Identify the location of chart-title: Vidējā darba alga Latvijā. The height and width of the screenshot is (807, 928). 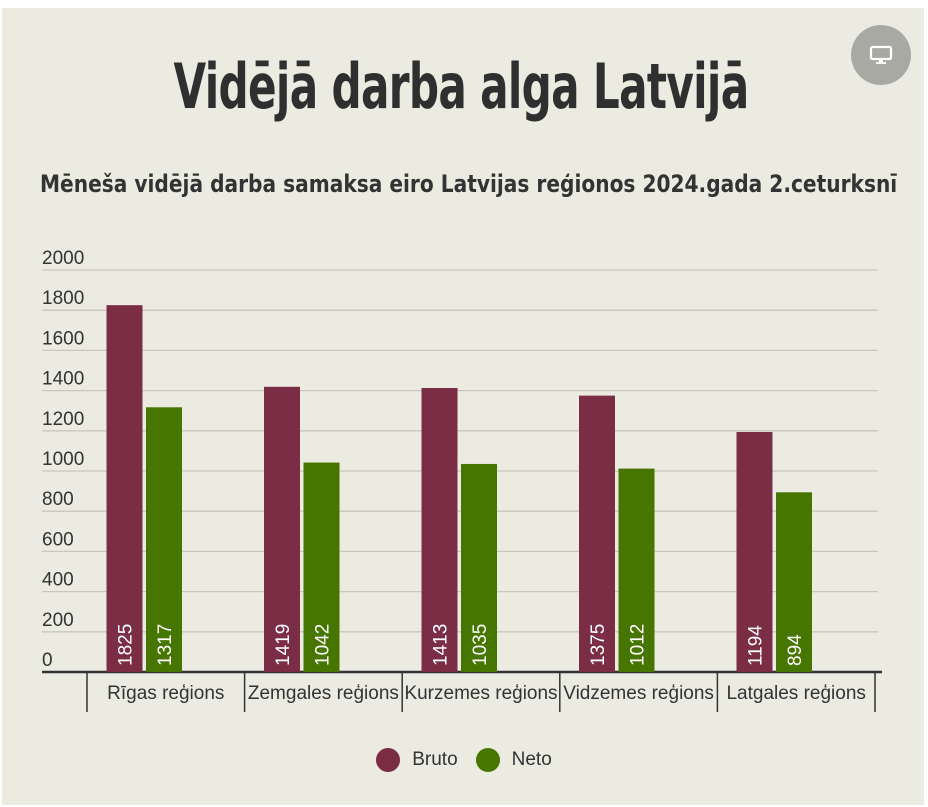
(461, 86).